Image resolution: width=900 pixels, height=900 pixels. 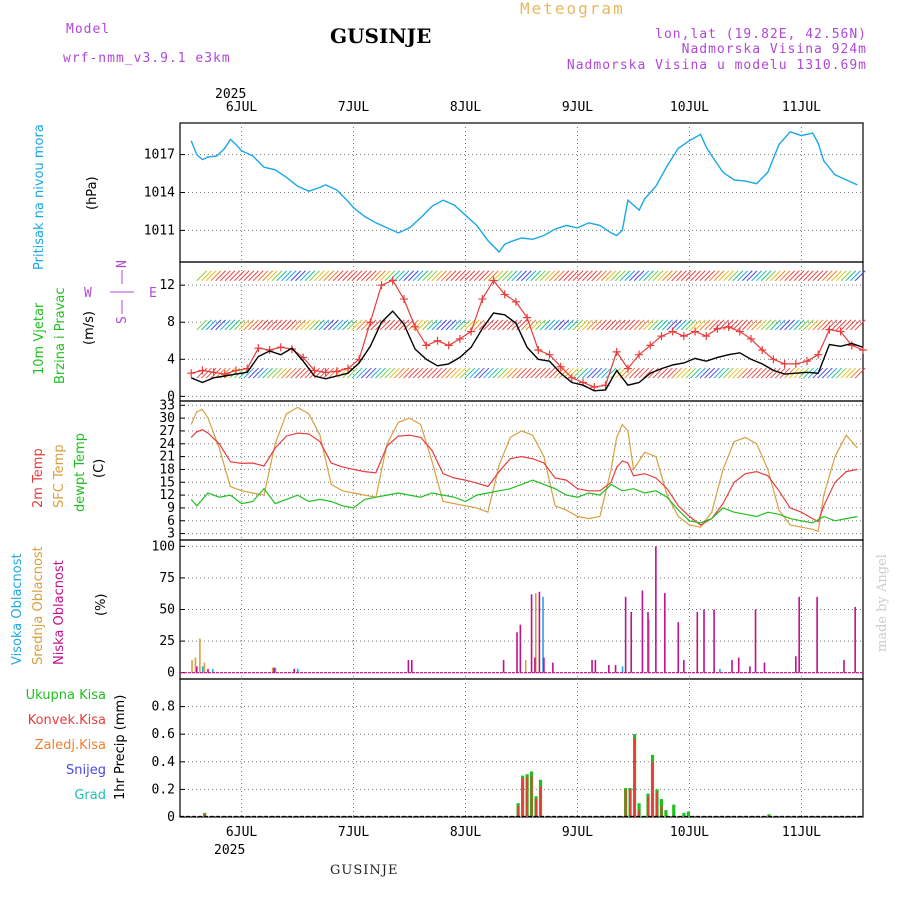 I want to click on wind-gust-line, so click(x=527, y=333).